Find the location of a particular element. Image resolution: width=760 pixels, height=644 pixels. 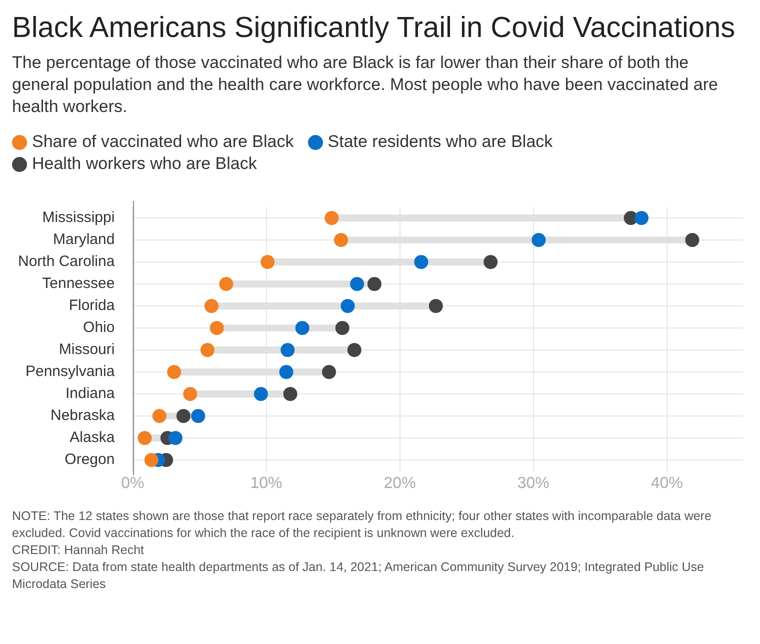

y-tick-label: North Carolina is located at coordinates (67, 261).